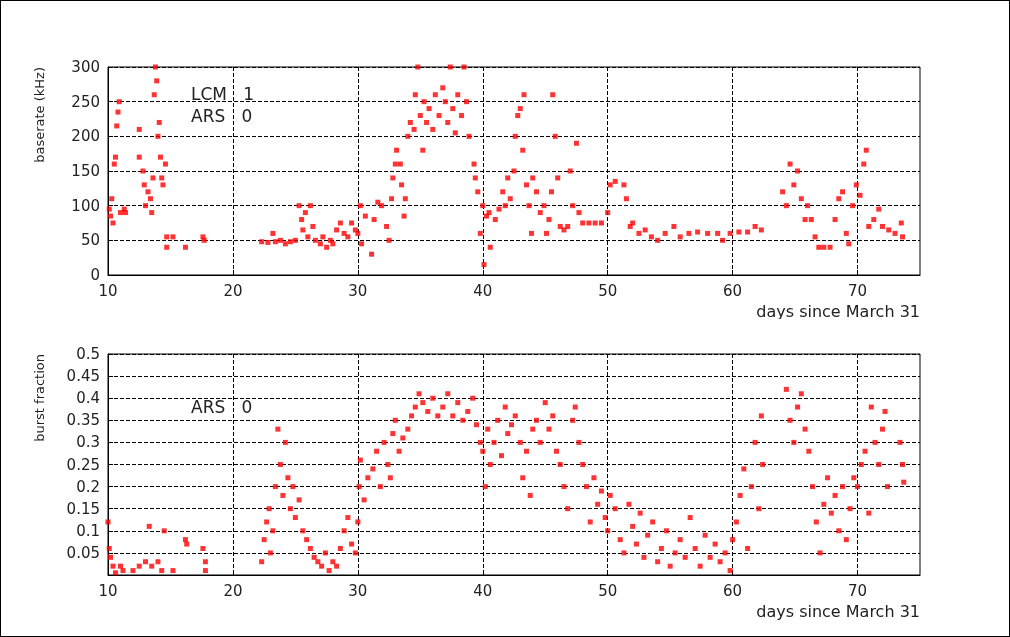 The width and height of the screenshot is (1010, 637). I want to click on annotation: LCM 1, so click(223, 93).